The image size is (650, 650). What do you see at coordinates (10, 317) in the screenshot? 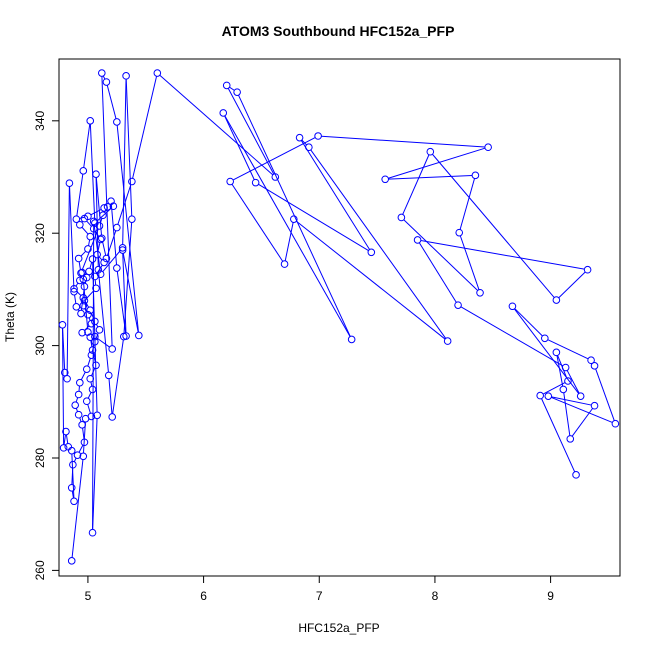
I see `y-axis-label: Theta (K)` at bounding box center [10, 317].